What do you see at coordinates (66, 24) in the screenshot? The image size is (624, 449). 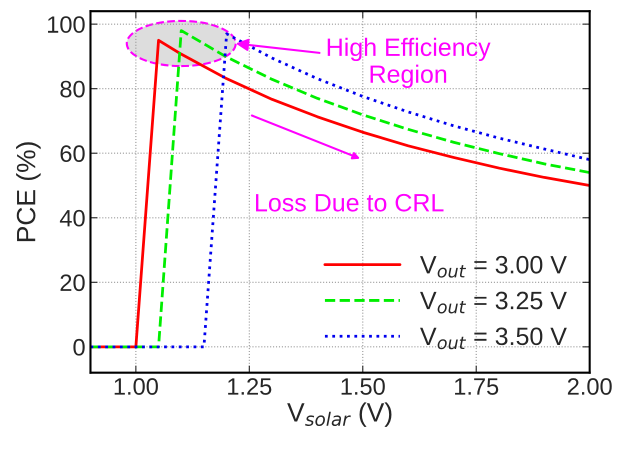 I see `y-tick-label: 100` at bounding box center [66, 24].